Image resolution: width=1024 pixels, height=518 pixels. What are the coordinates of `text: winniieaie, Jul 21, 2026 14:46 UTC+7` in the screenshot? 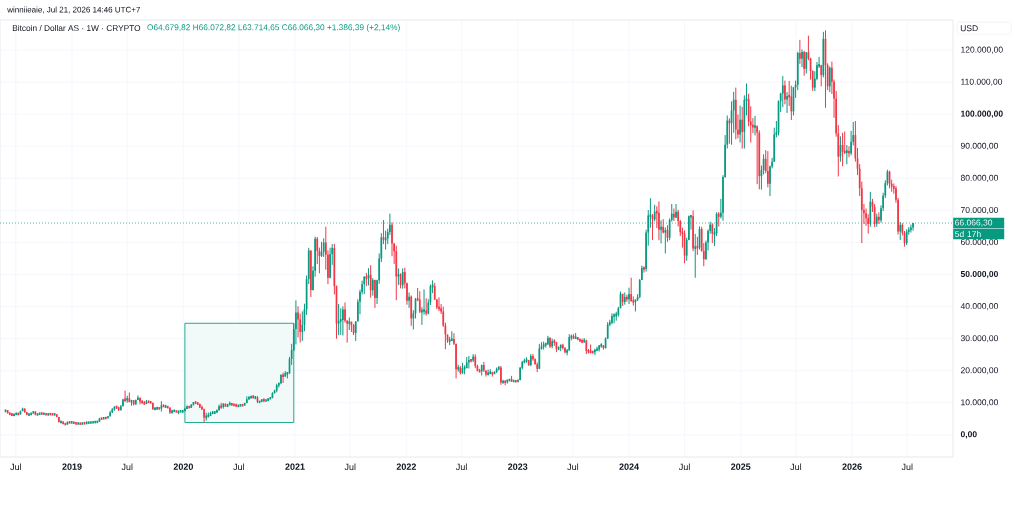 It's located at (73, 10).